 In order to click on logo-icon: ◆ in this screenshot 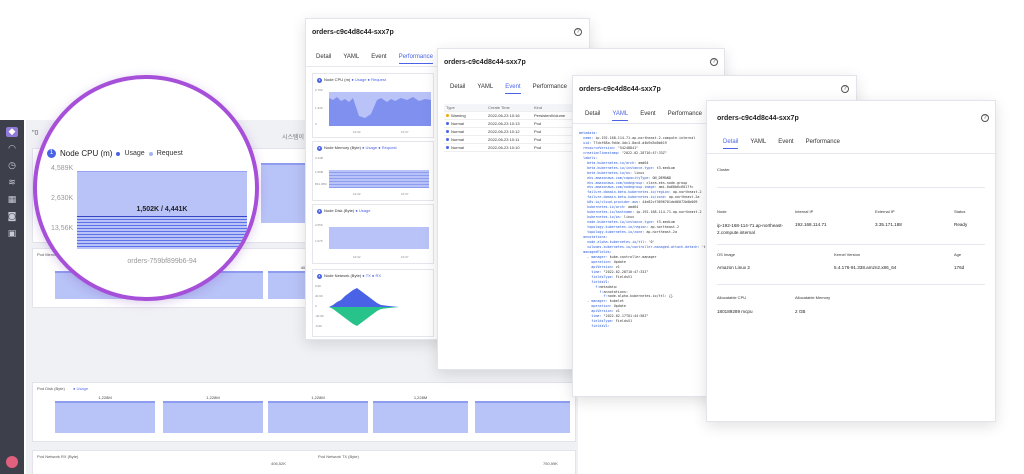, I will do `click(12, 132)`.